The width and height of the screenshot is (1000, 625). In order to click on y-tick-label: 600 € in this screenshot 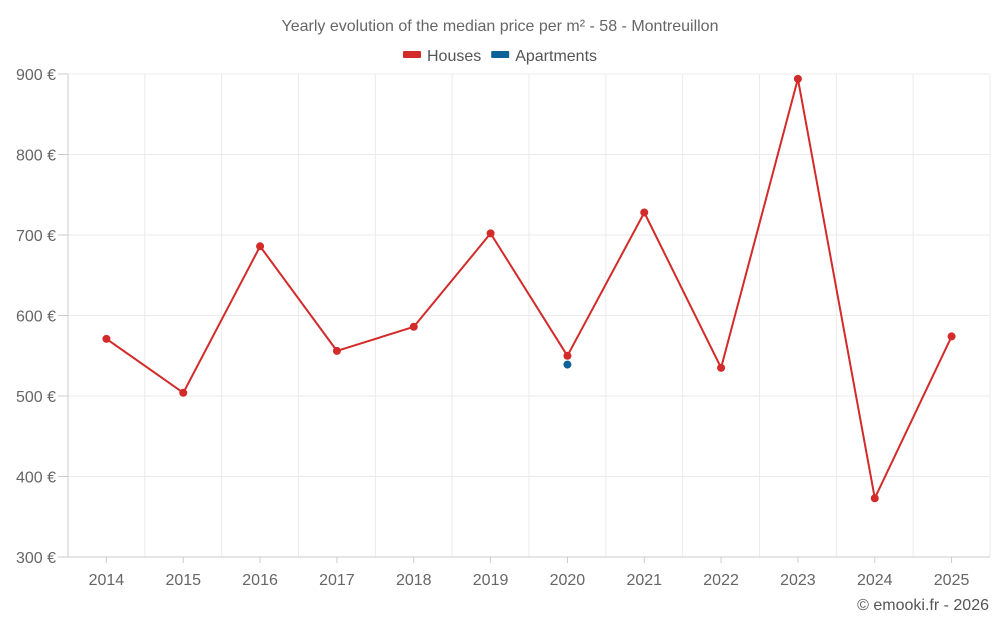, I will do `click(36, 317)`.